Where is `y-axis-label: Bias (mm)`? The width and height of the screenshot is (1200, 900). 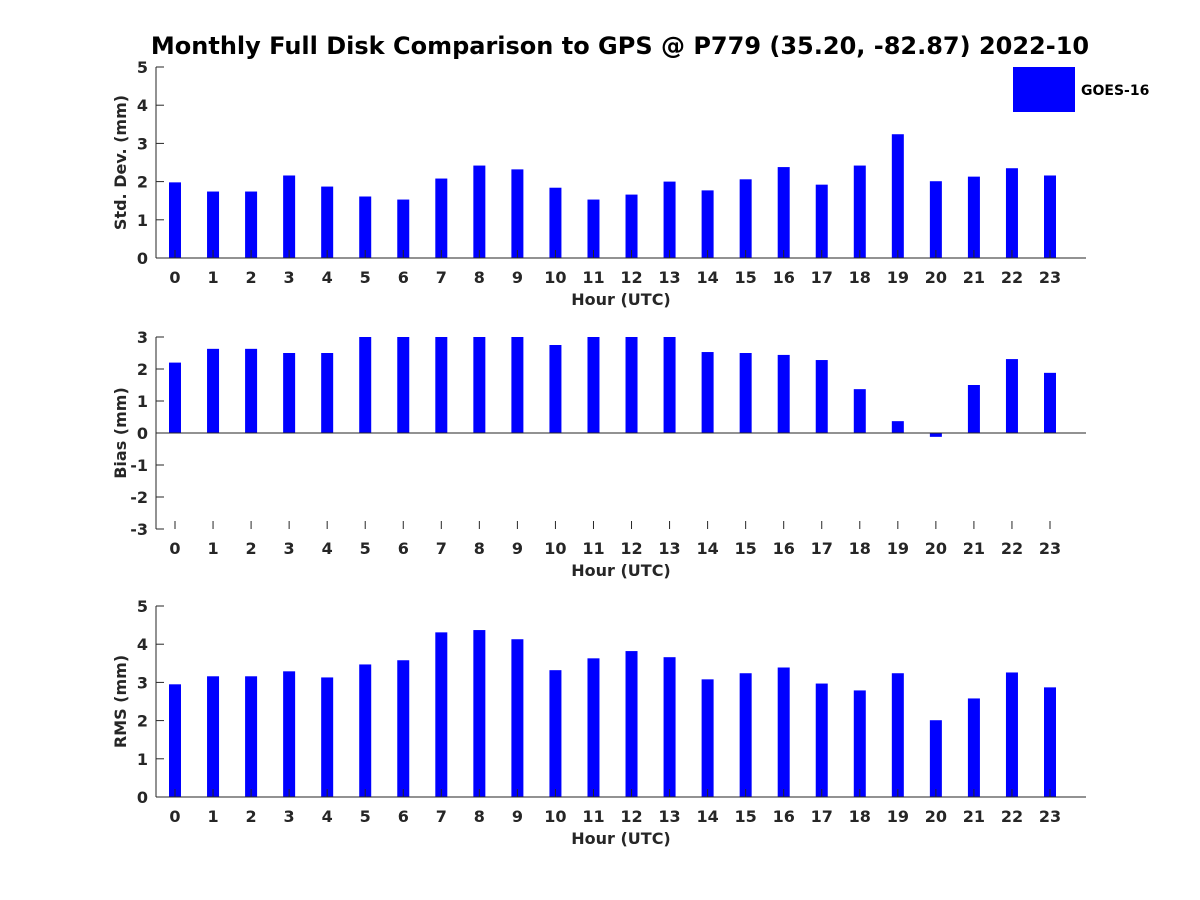 y-axis-label: Bias (mm) is located at coordinates (120, 433).